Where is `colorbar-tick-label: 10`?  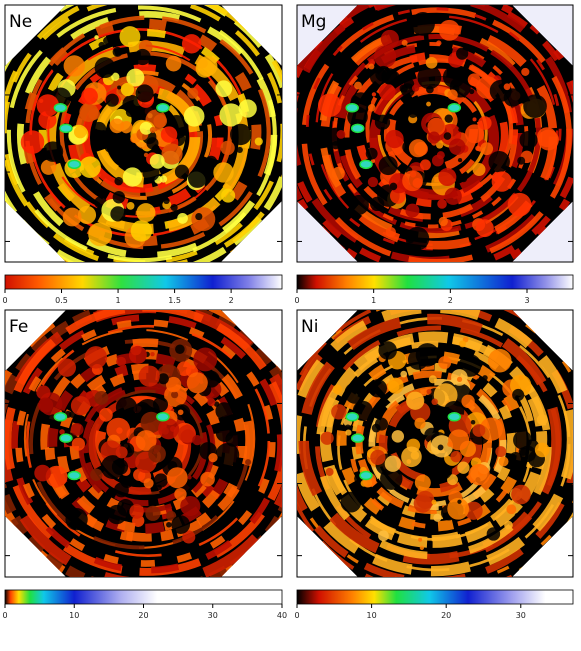 colorbar-tick-label: 10 is located at coordinates (74, 615).